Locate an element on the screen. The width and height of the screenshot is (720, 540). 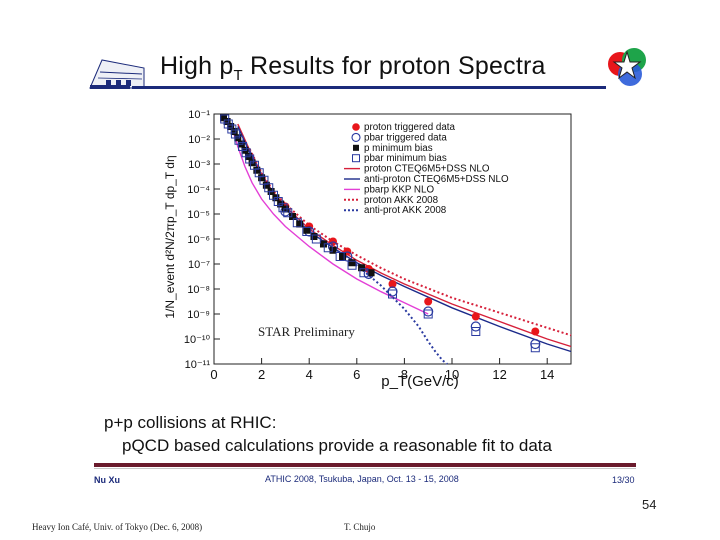
legend-entry: proton triggered data is located at coordinates (410, 127).